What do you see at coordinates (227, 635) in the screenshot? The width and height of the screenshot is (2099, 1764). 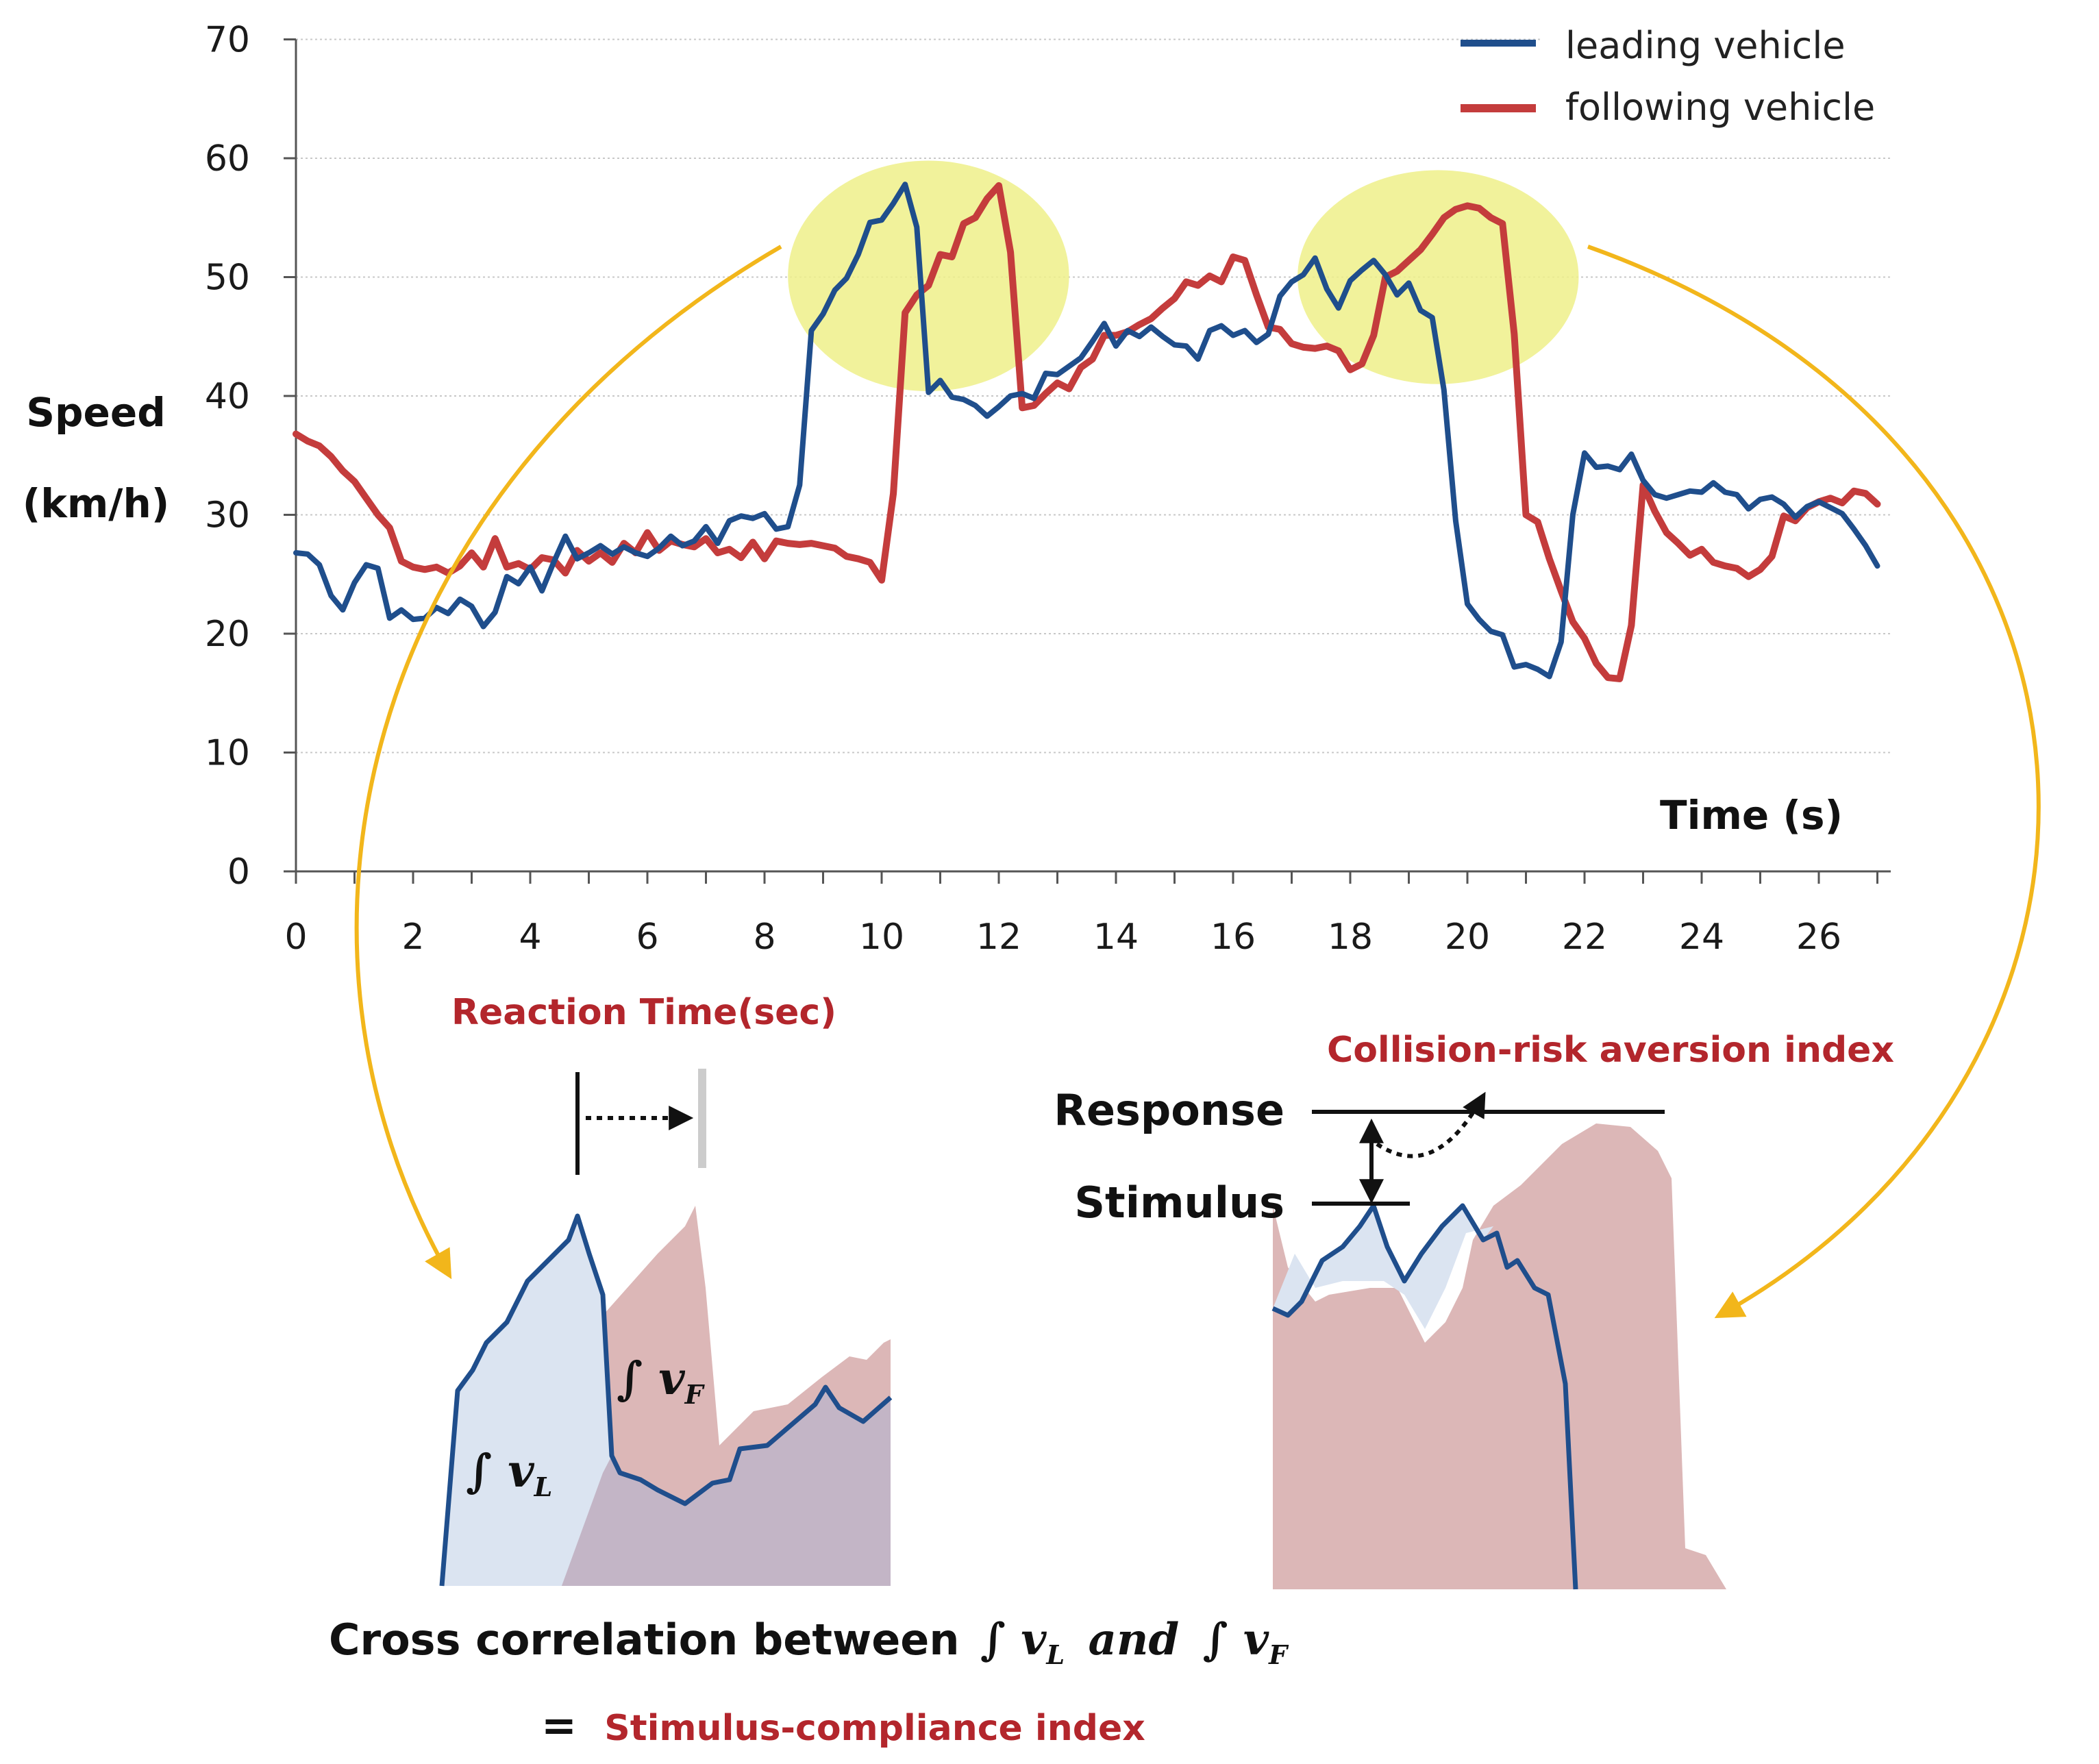 I see `y-tick-label-20: 20` at bounding box center [227, 635].